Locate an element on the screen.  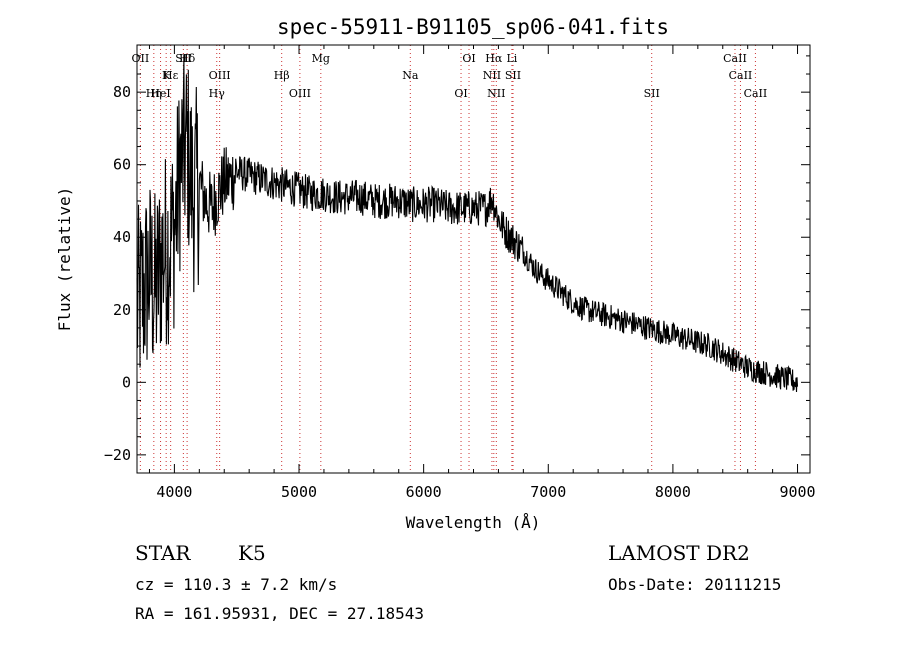
y-tick-label: 0 is located at coordinates (126, 382).